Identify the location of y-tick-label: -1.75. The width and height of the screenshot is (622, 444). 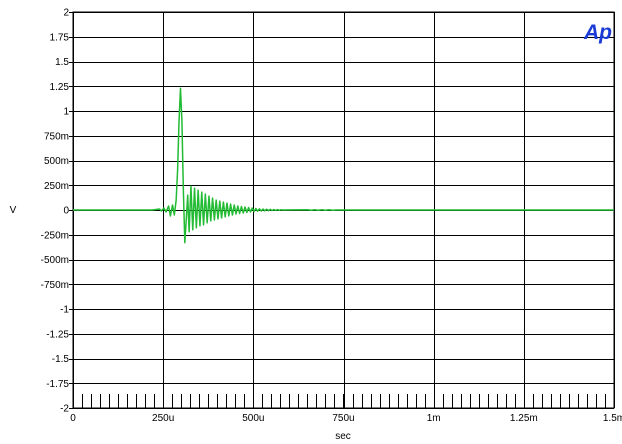
(57, 384).